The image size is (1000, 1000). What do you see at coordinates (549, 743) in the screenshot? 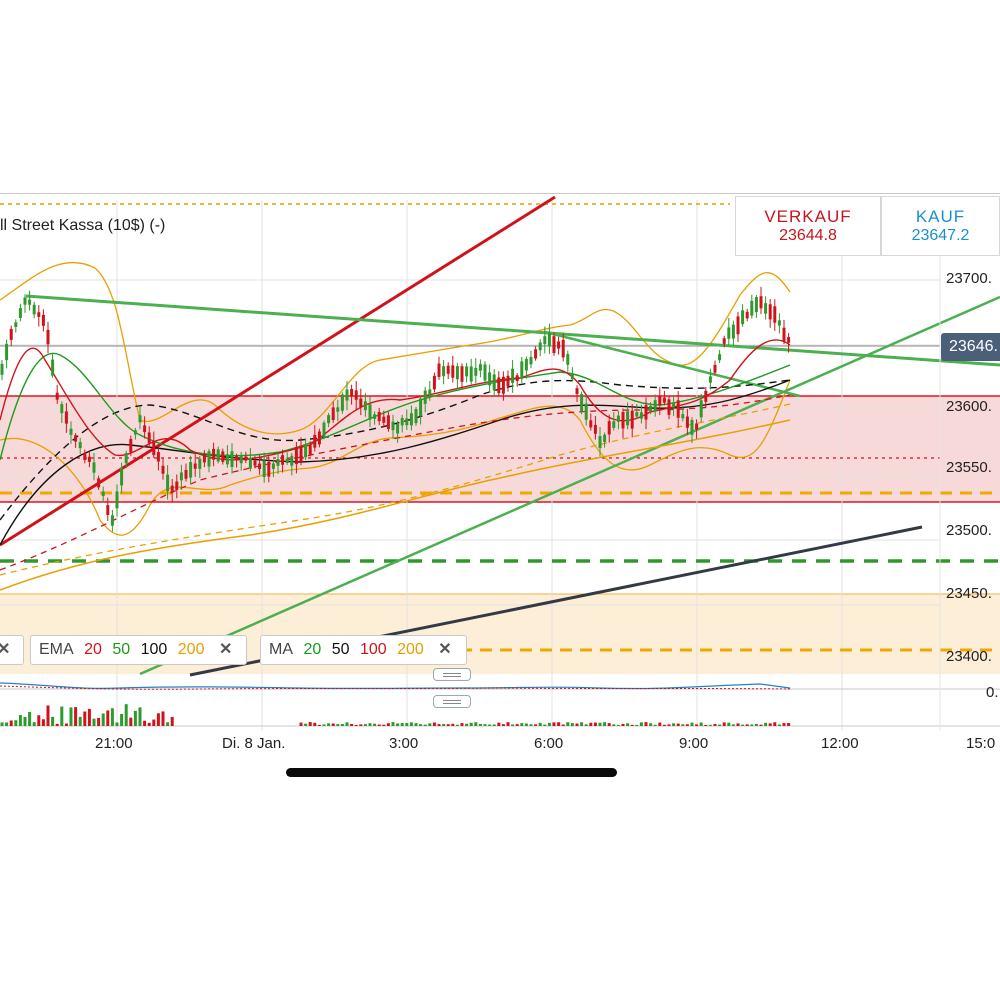
I see `x-tick: 6:00` at bounding box center [549, 743].